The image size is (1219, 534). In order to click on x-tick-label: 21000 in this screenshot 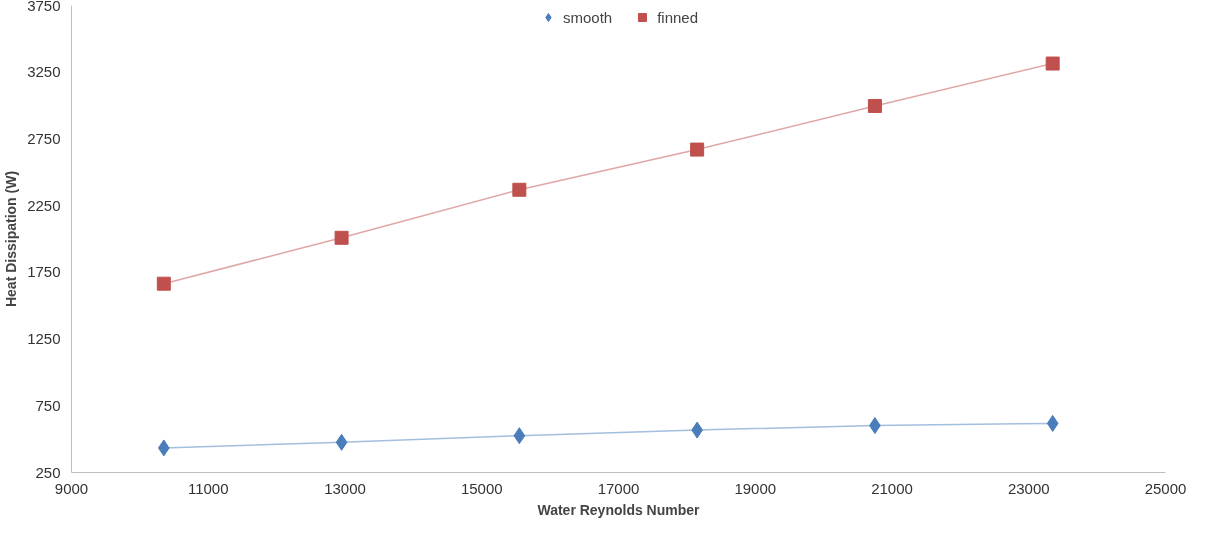, I will do `click(892, 488)`.